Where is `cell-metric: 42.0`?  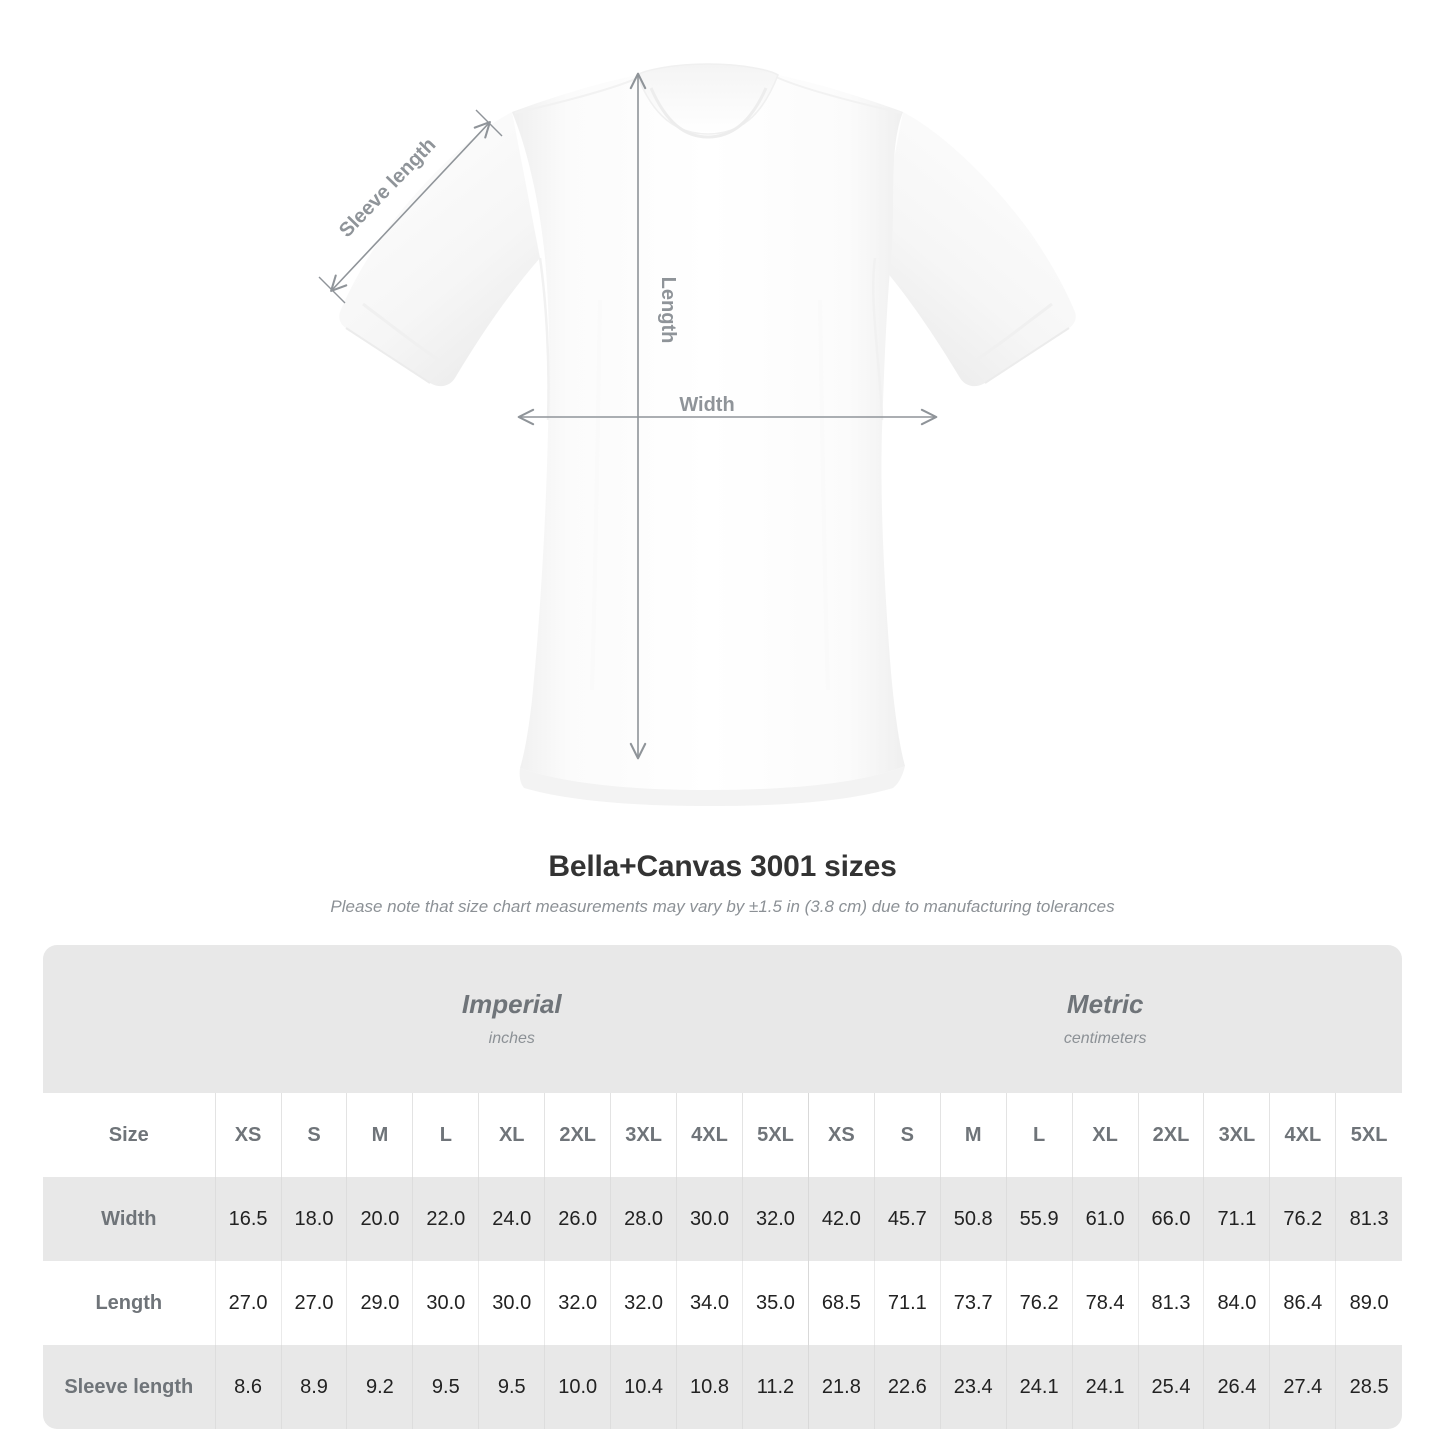 cell-metric: 42.0 is located at coordinates (841, 1219).